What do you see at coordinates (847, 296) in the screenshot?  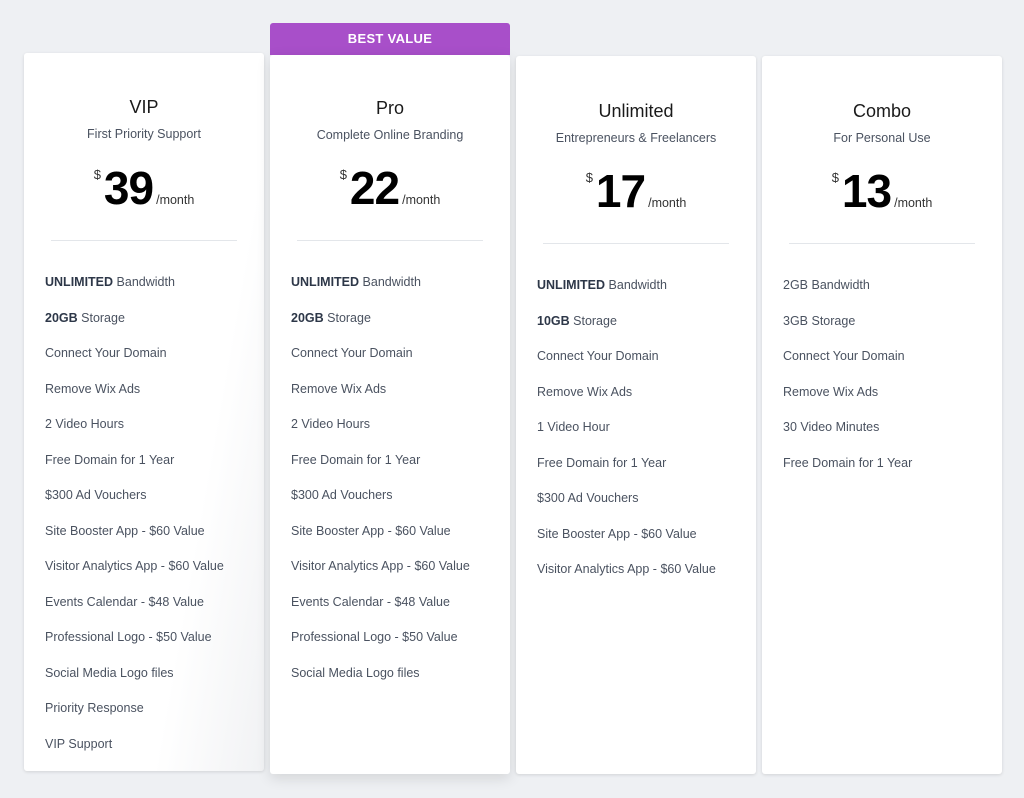 I see `feature-item: 2GB Bandwidth` at bounding box center [847, 296].